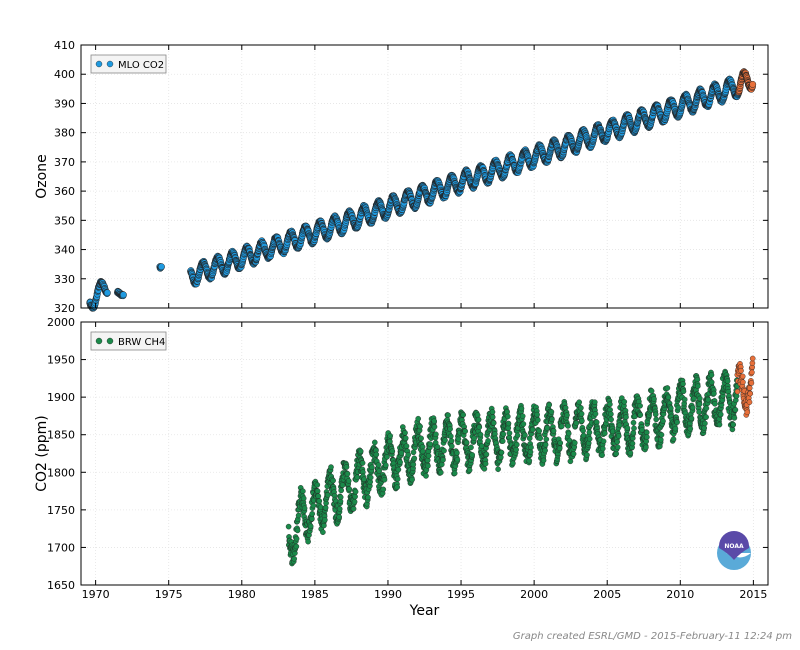 The image size is (800, 650). What do you see at coordinates (388, 594) in the screenshot?
I see `x-tick-label: 1990` at bounding box center [388, 594].